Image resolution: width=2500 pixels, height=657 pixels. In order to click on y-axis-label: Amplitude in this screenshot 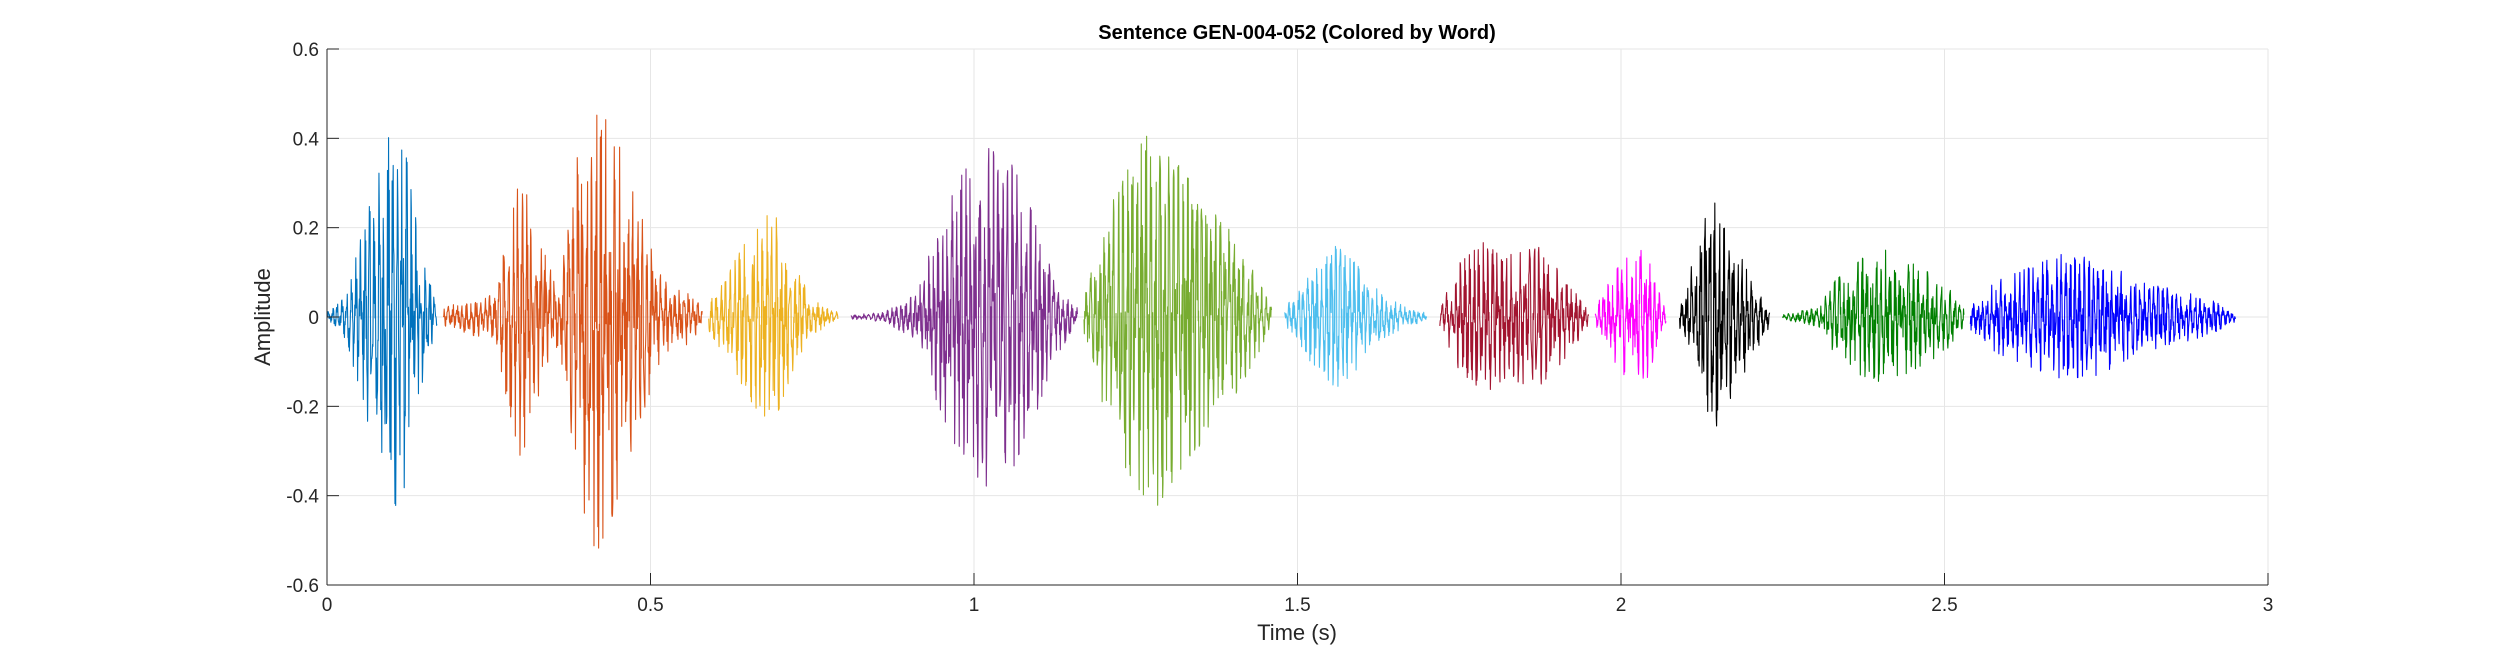, I will do `click(262, 317)`.